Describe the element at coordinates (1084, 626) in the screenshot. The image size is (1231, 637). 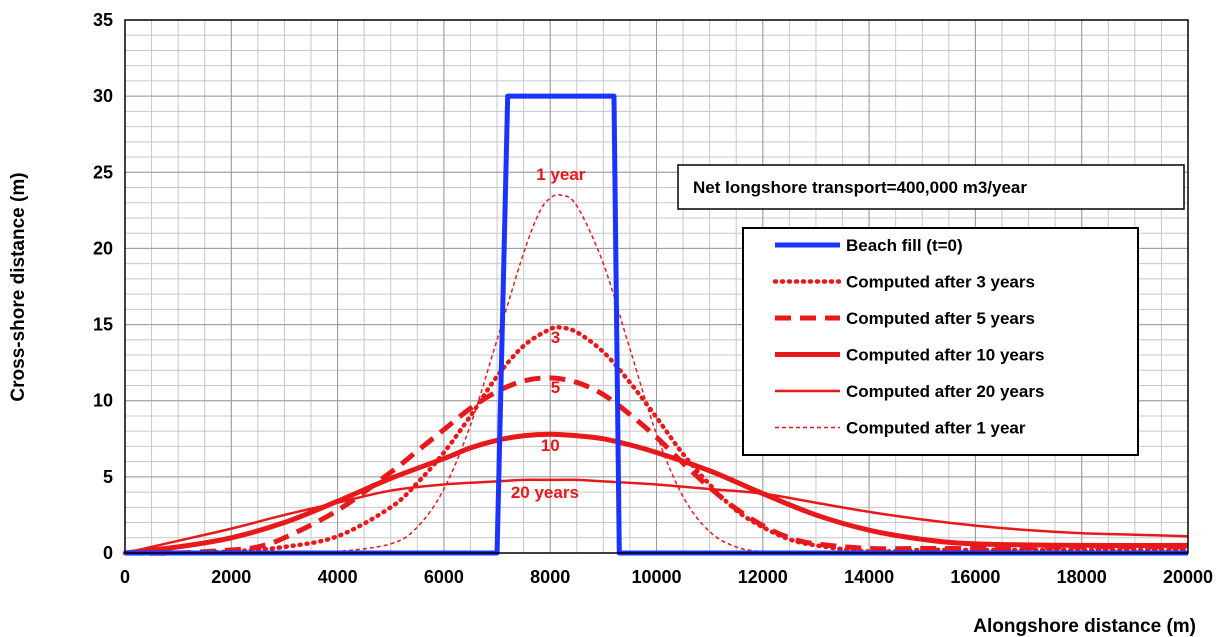
I see `x-axis-title: Alongshore distance (m)` at that location.